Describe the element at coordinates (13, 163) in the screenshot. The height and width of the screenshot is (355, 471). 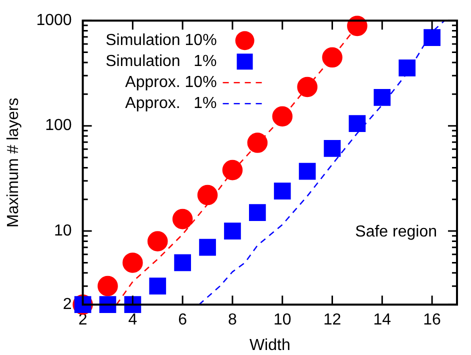
I see `y-axis-title: Maximum # layers` at that location.